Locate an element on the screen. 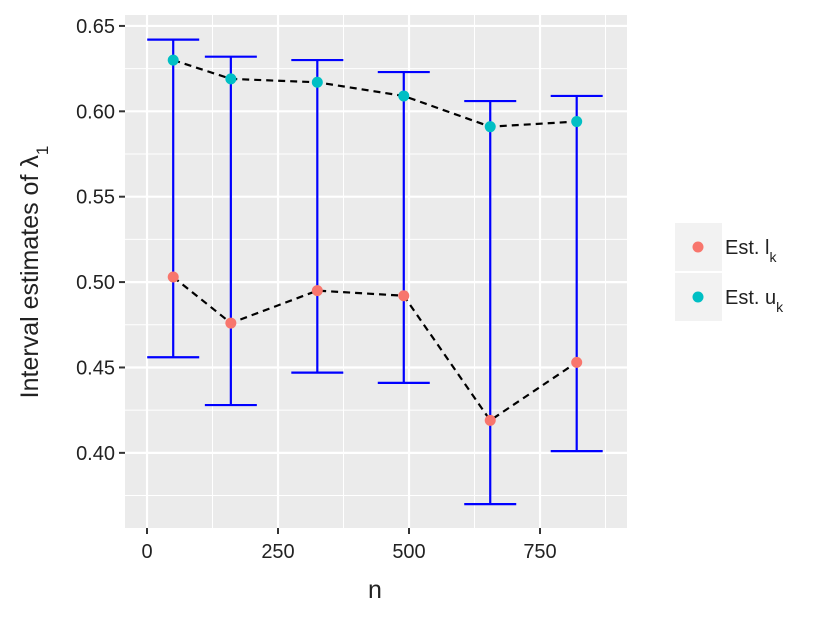 The image size is (830, 628). legend-label: Est. lk is located at coordinates (751, 251).